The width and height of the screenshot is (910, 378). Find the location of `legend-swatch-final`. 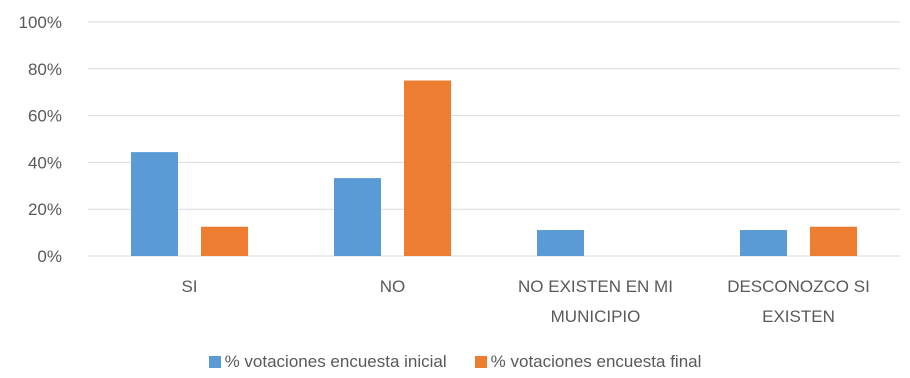

legend-swatch-final is located at coordinates (480, 362).